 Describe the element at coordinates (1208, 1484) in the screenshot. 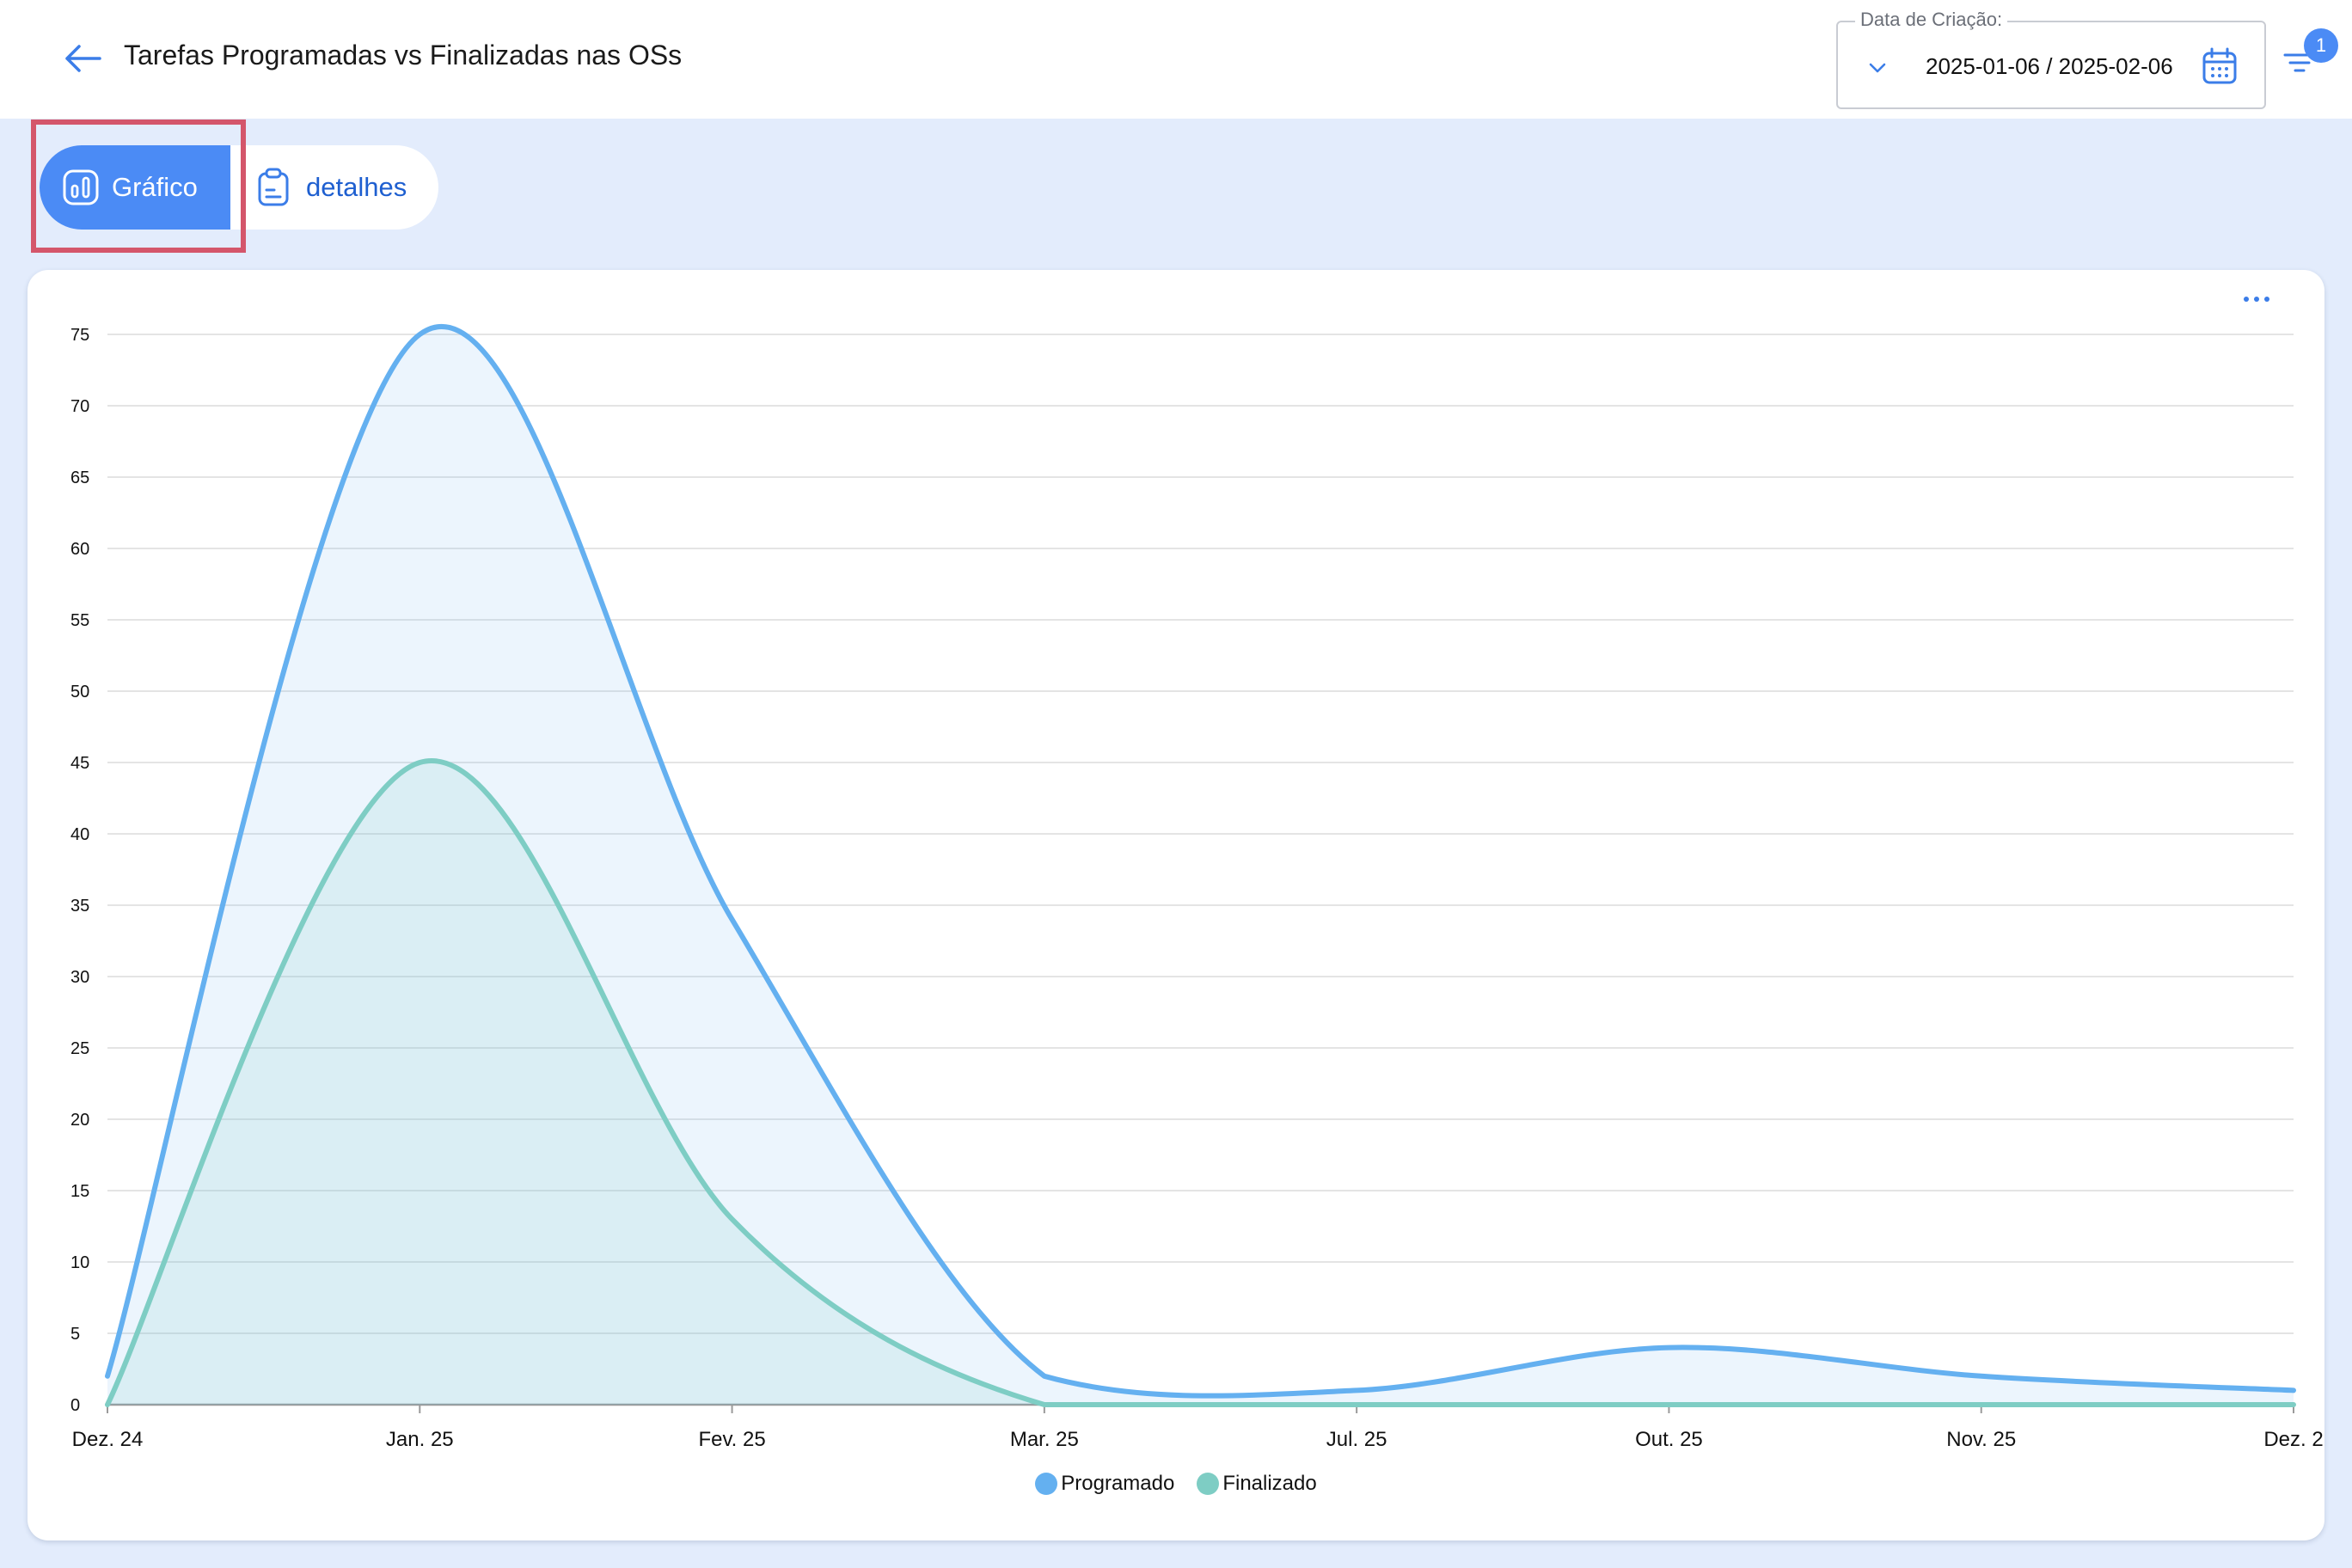

I see `legend-swatch-finalizado` at that location.